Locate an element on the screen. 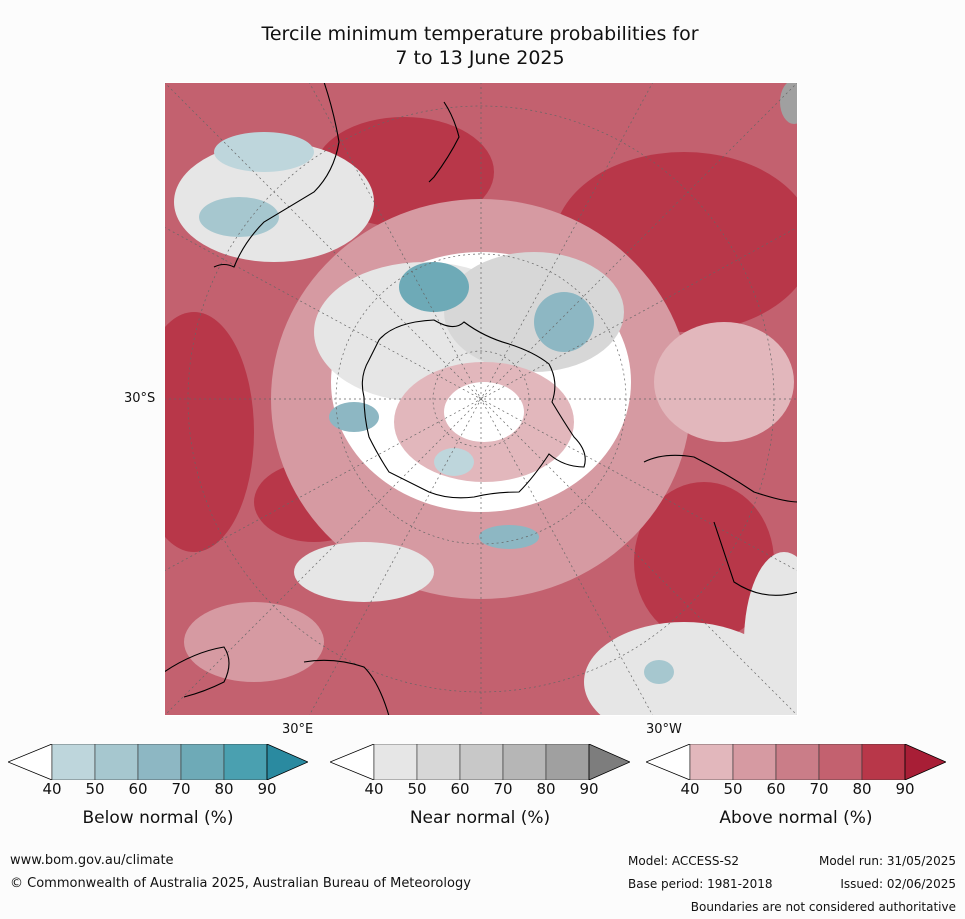  below-70-region is located at coordinates (434, 287).